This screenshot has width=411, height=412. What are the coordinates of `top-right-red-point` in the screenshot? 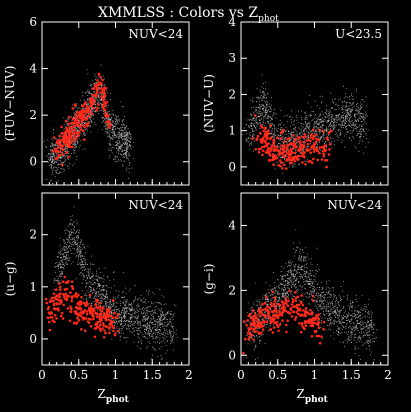 It's located at (318, 140).